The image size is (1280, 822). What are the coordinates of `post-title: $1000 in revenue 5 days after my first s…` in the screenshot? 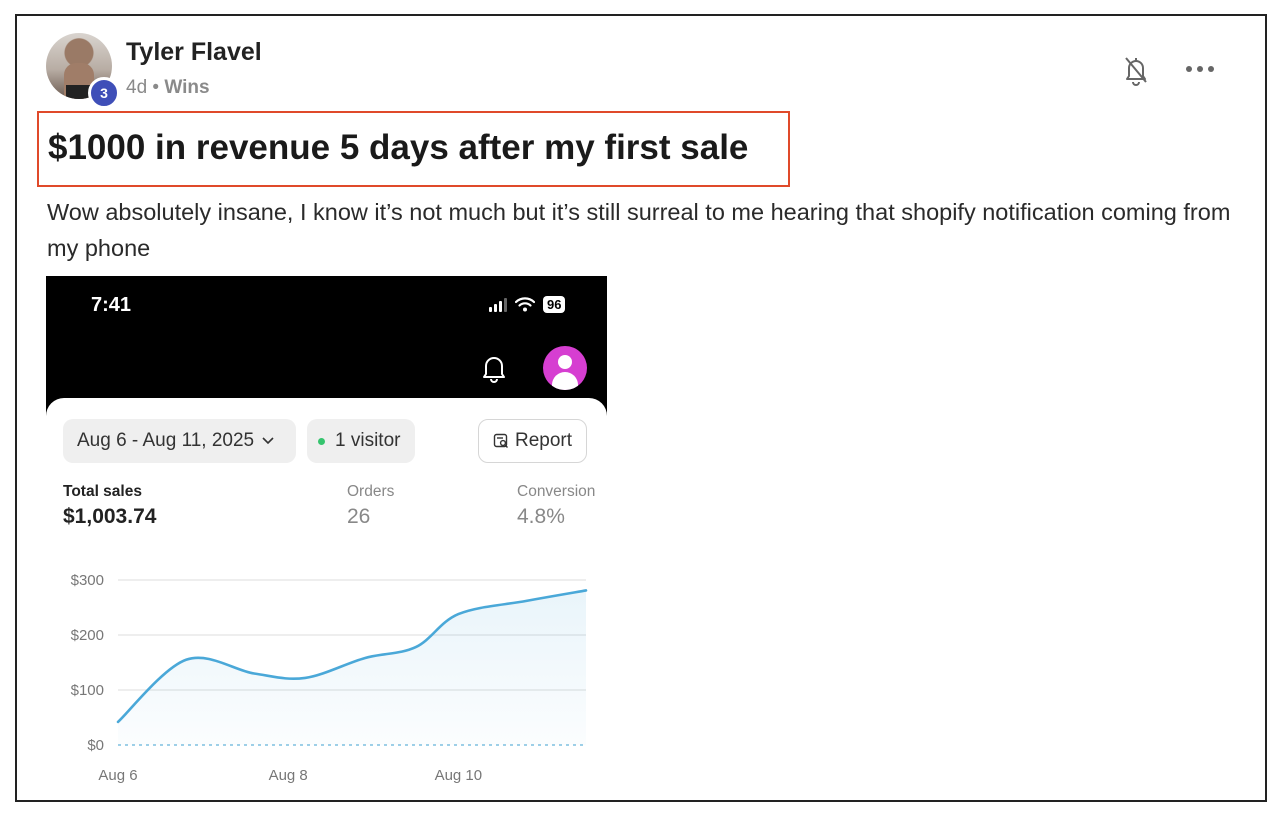 It's located at (398, 147).